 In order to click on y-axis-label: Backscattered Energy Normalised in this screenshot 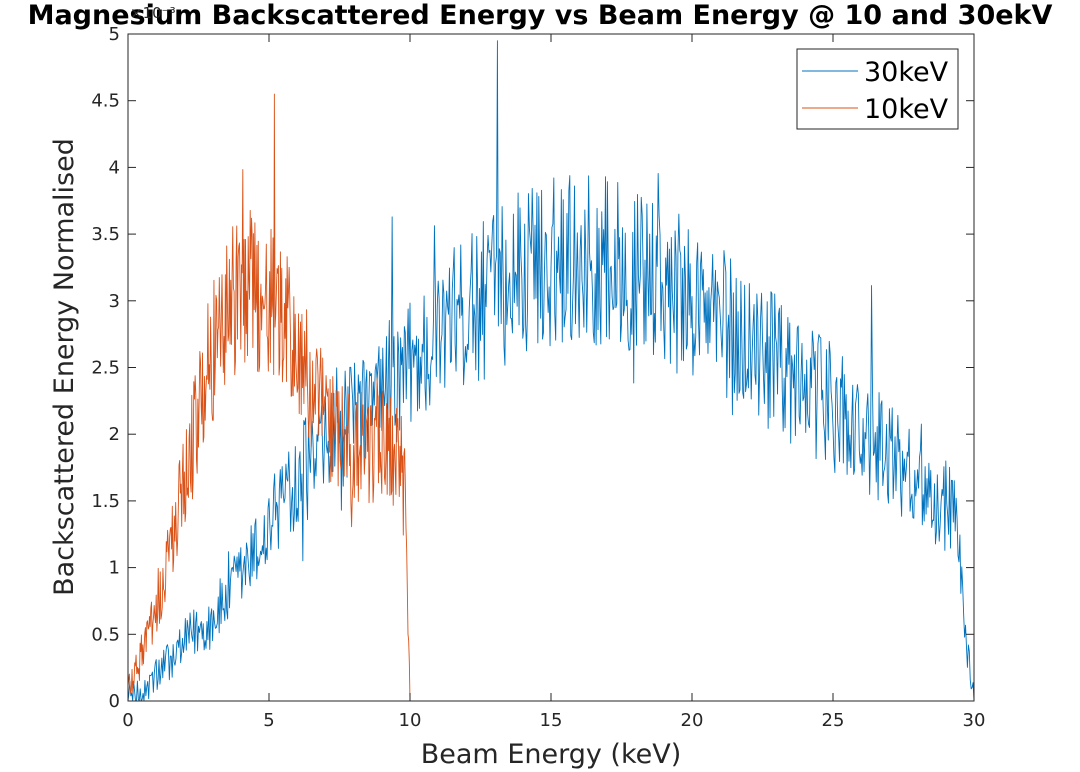, I will do `click(64, 367)`.